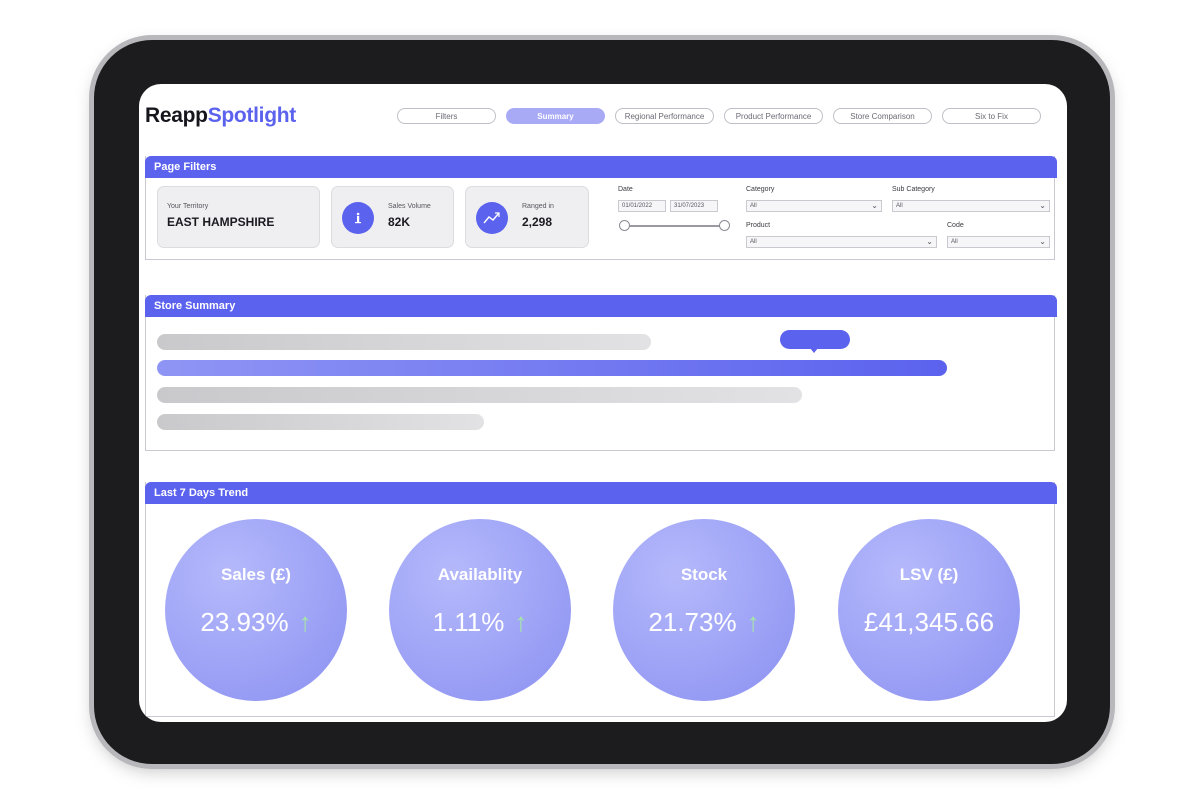  Describe the element at coordinates (998, 242) in the screenshot. I see `code-select: All ⌄` at that location.